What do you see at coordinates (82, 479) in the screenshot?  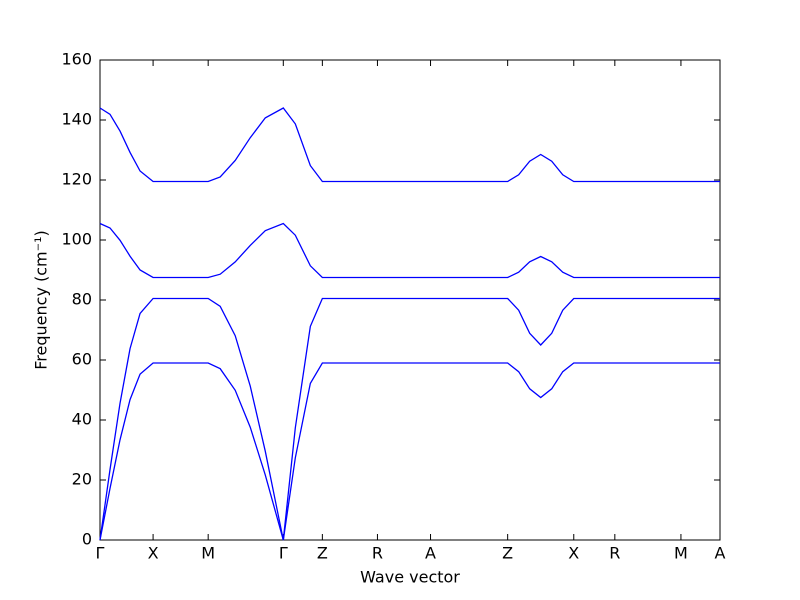 I see `y-tick-label: 20` at bounding box center [82, 479].